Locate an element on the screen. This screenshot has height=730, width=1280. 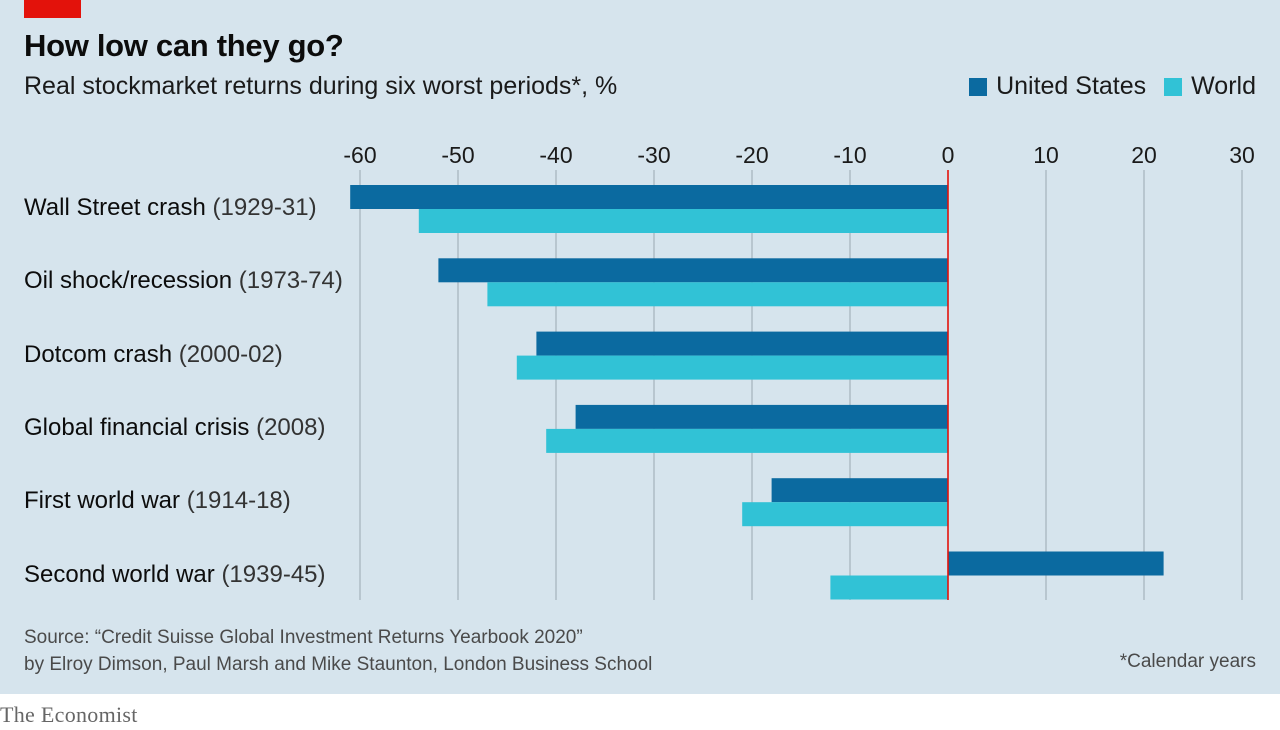
category-label: Second world war (1939-45) is located at coordinates (175, 575).